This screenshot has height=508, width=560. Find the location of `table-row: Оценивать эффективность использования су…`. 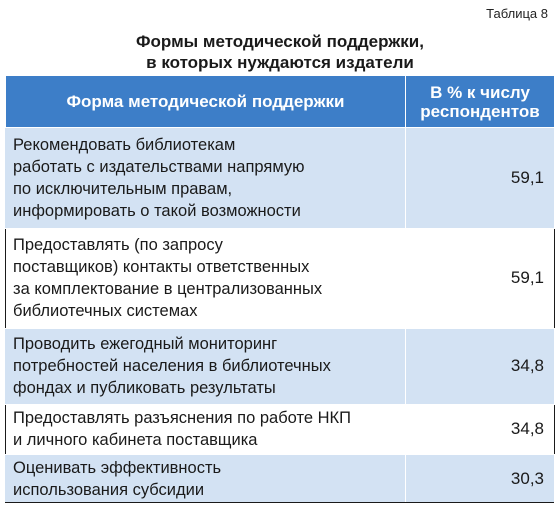

table-row: Оценивать эффективность использования су… is located at coordinates (280, 479).